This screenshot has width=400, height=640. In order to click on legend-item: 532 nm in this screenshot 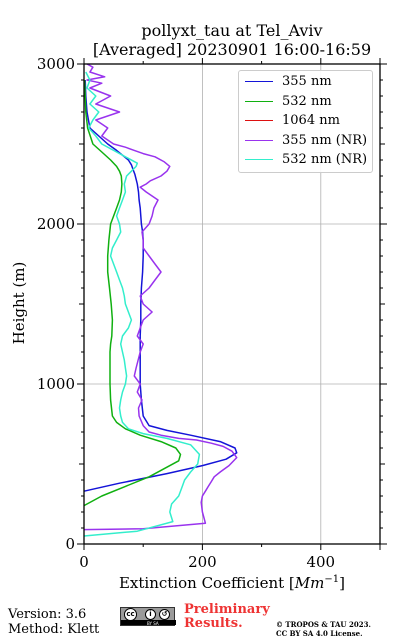, I will do `click(288, 102)`.